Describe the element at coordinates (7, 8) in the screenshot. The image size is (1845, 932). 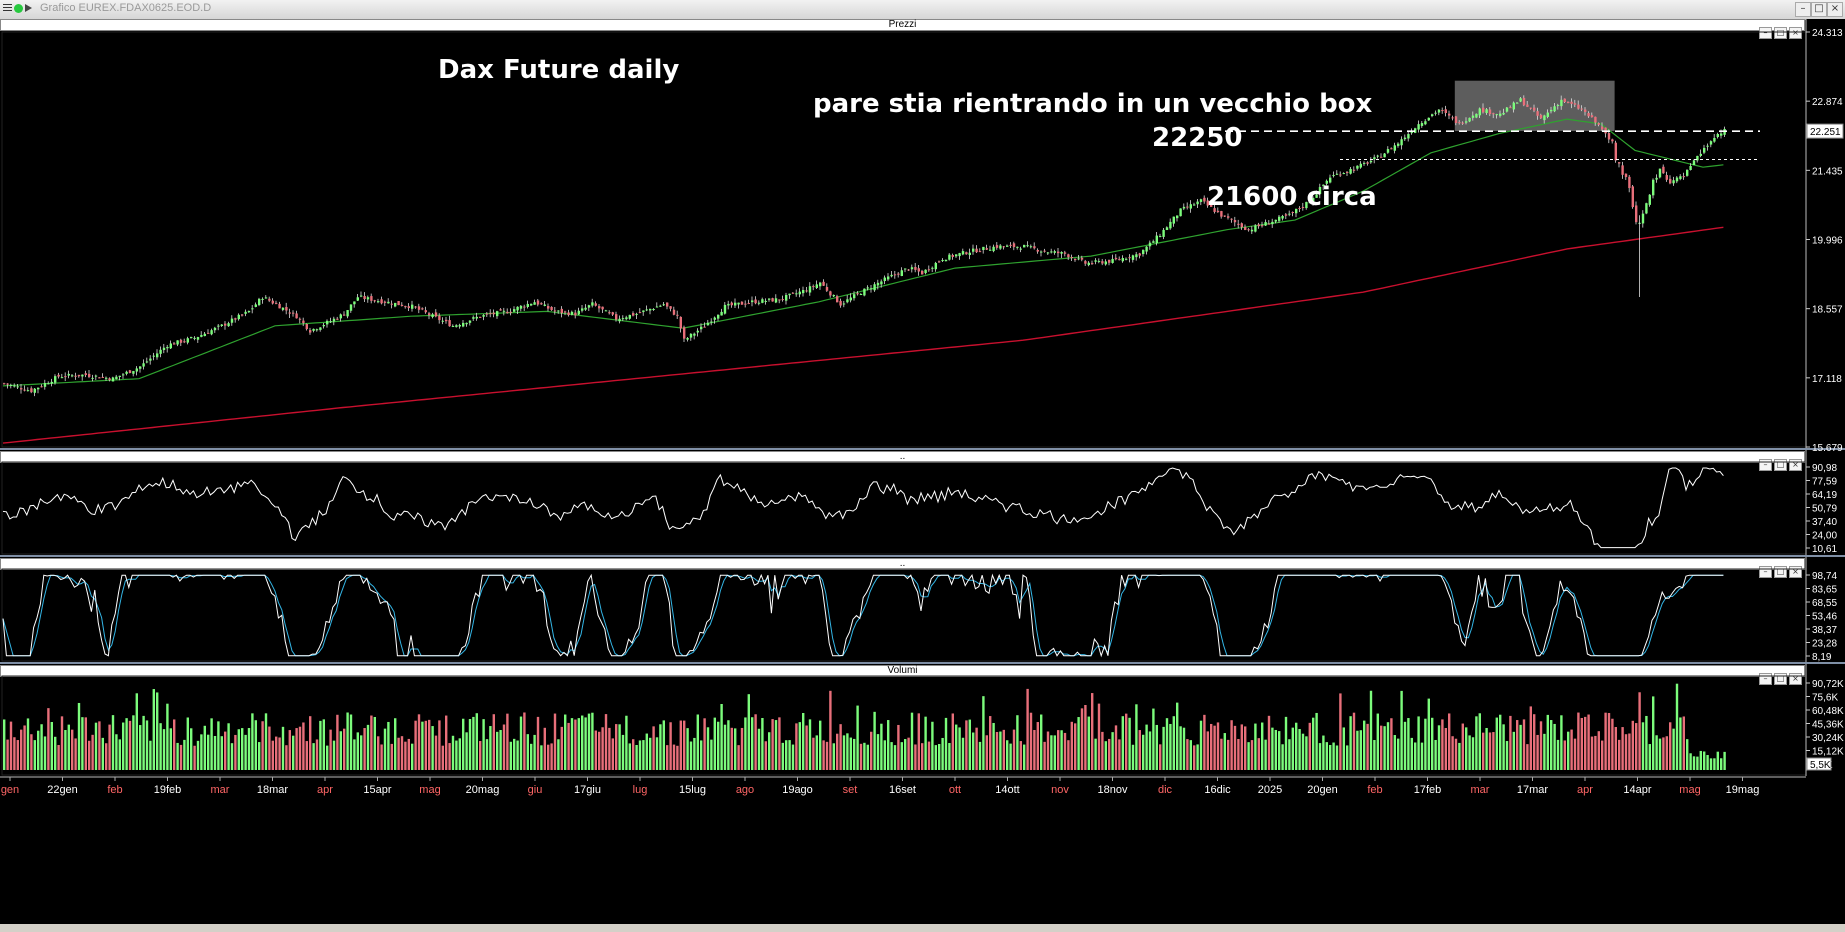
I see `menu-icon` at that location.